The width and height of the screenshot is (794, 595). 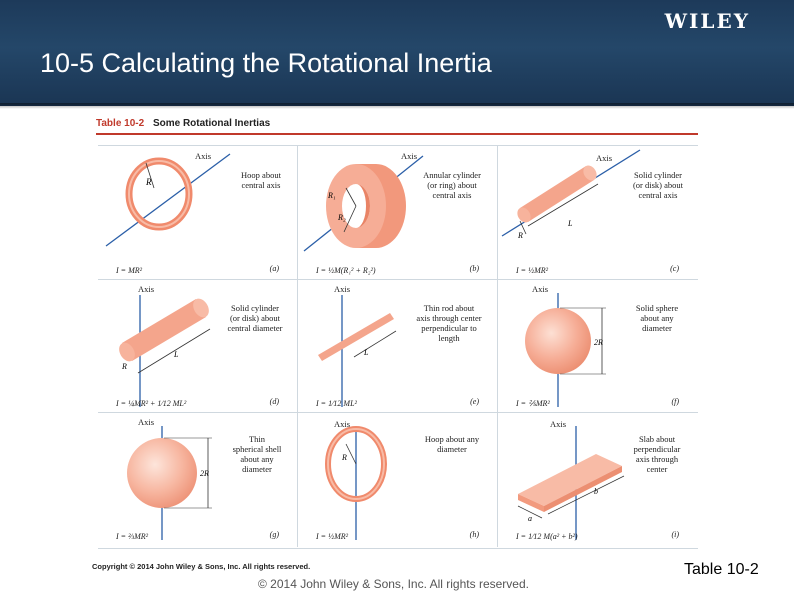 I want to click on shape-description: Solid sphere about any diameter, so click(x=657, y=318).